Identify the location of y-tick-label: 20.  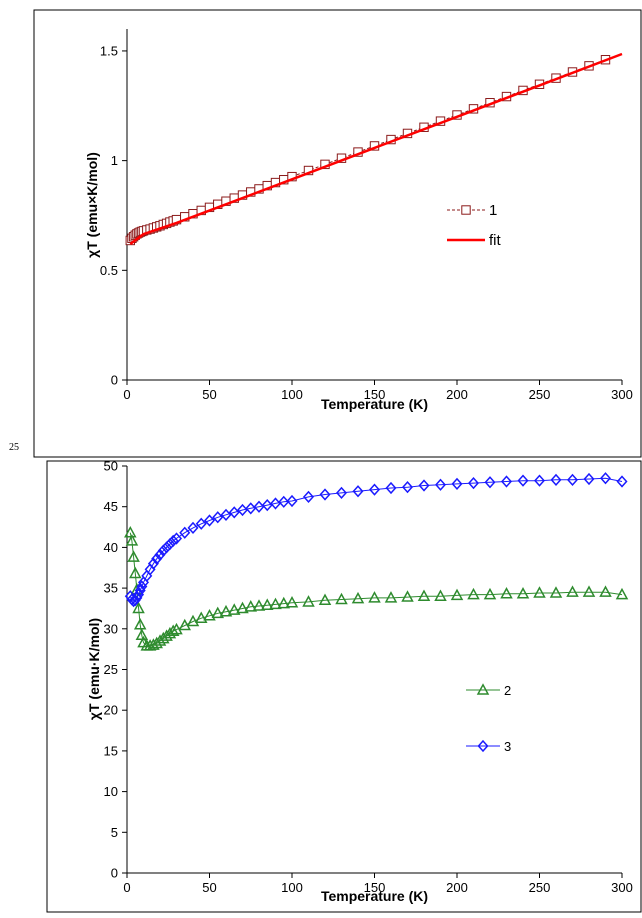
(111, 710).